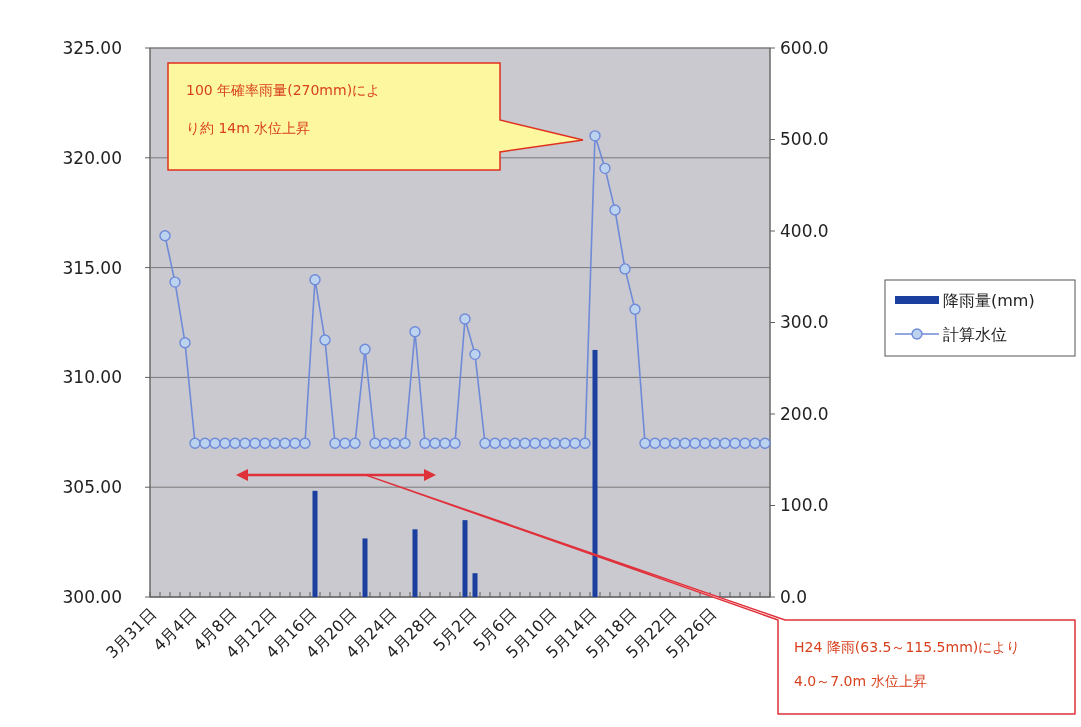 Image resolution: width=1081 pixels, height=727 pixels. What do you see at coordinates (92, 596) in the screenshot?
I see `y-tick-label: 300.00` at bounding box center [92, 596].